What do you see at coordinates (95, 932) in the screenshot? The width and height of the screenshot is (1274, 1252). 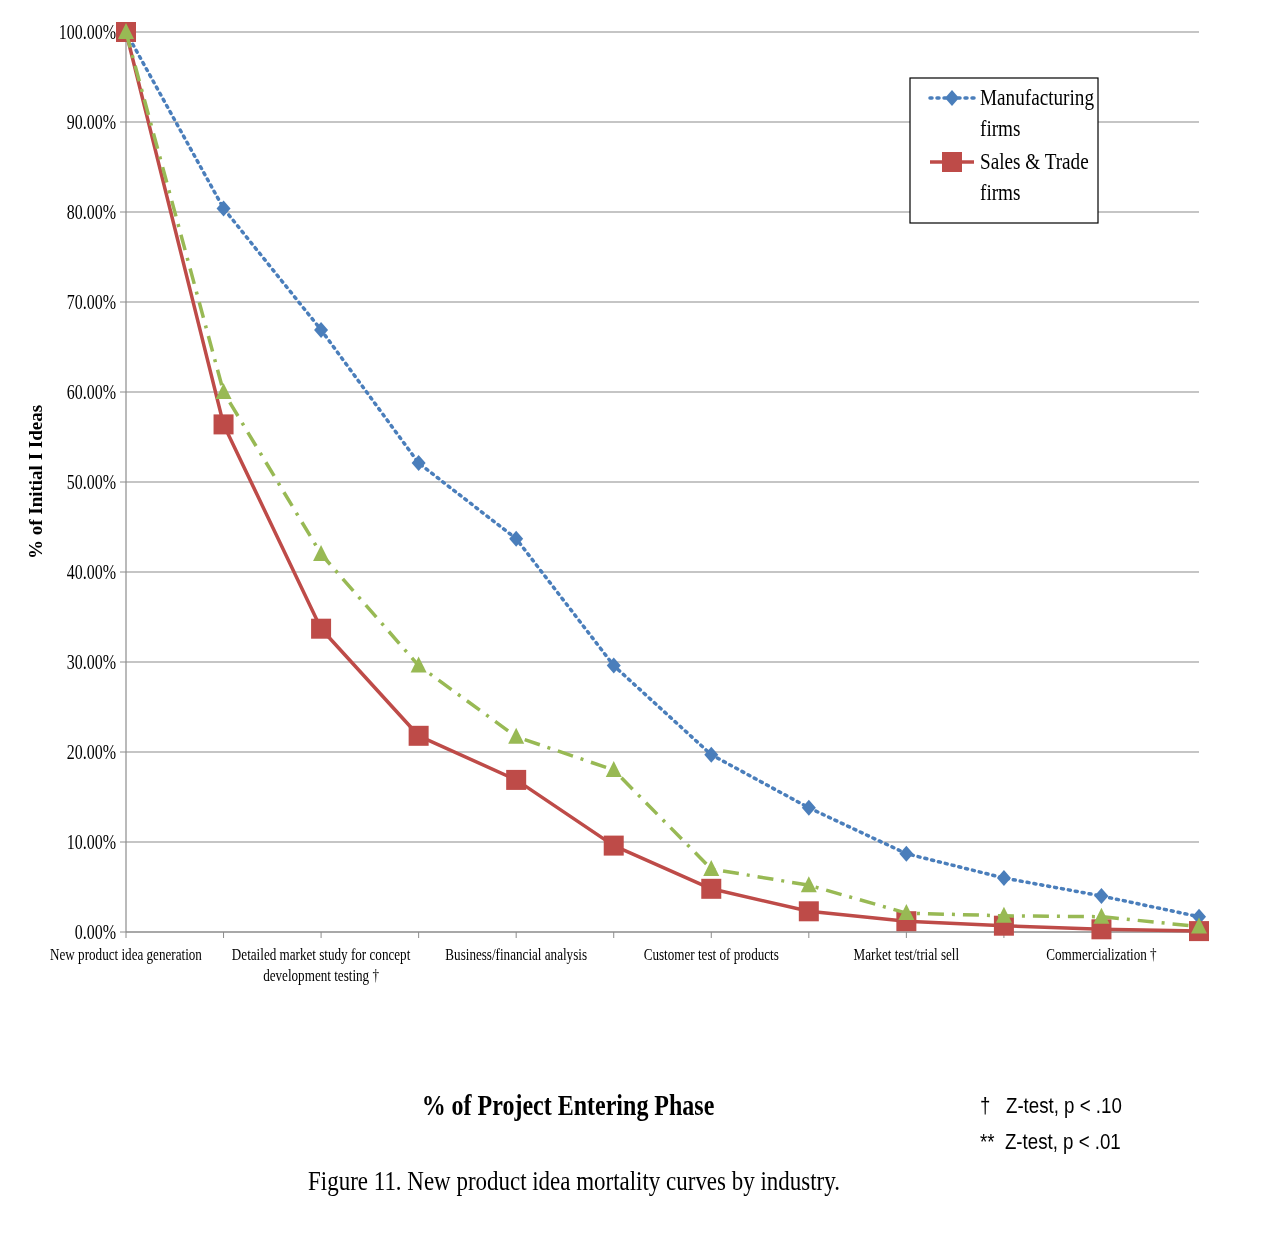 I see `y-tick-label: 0.00%` at bounding box center [95, 932].